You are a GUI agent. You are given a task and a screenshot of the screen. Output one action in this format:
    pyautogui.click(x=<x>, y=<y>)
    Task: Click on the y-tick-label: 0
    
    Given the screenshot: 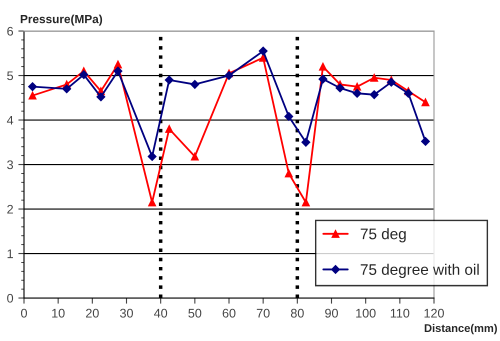 What is the action you would take?
    pyautogui.click(x=10, y=298)
    